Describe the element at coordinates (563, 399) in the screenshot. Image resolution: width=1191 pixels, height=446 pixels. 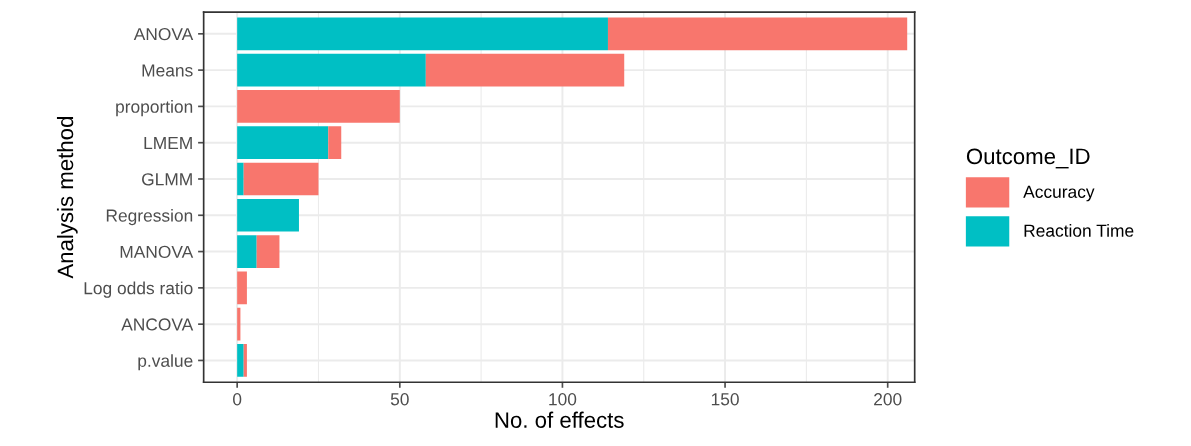
I see `x-tick-label: 100` at that location.